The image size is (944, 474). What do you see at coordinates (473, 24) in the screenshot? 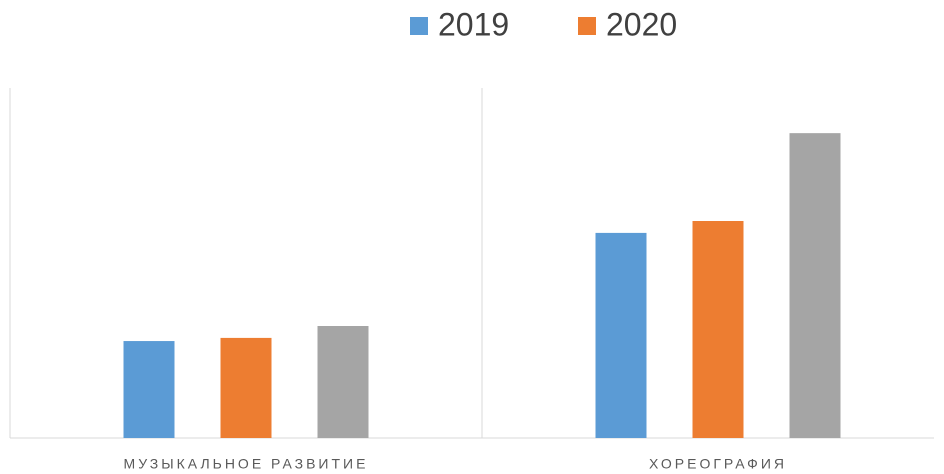
I see `legend-label: 2019` at bounding box center [473, 24].